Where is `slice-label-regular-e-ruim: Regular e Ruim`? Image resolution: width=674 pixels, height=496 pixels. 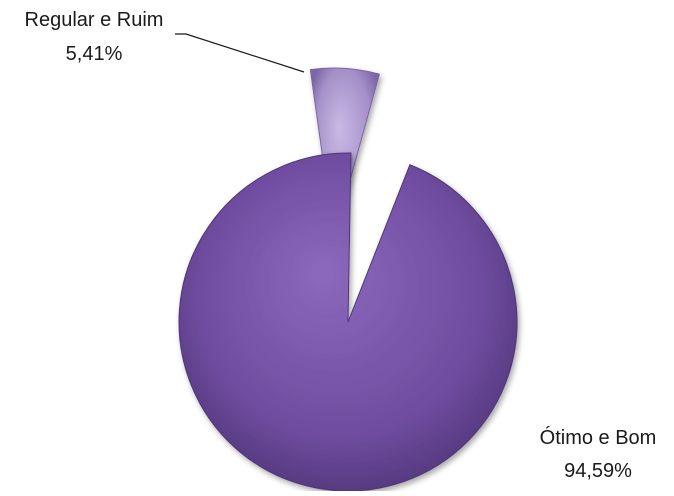 slice-label-regular-e-ruim: Regular e Ruim is located at coordinates (94, 20).